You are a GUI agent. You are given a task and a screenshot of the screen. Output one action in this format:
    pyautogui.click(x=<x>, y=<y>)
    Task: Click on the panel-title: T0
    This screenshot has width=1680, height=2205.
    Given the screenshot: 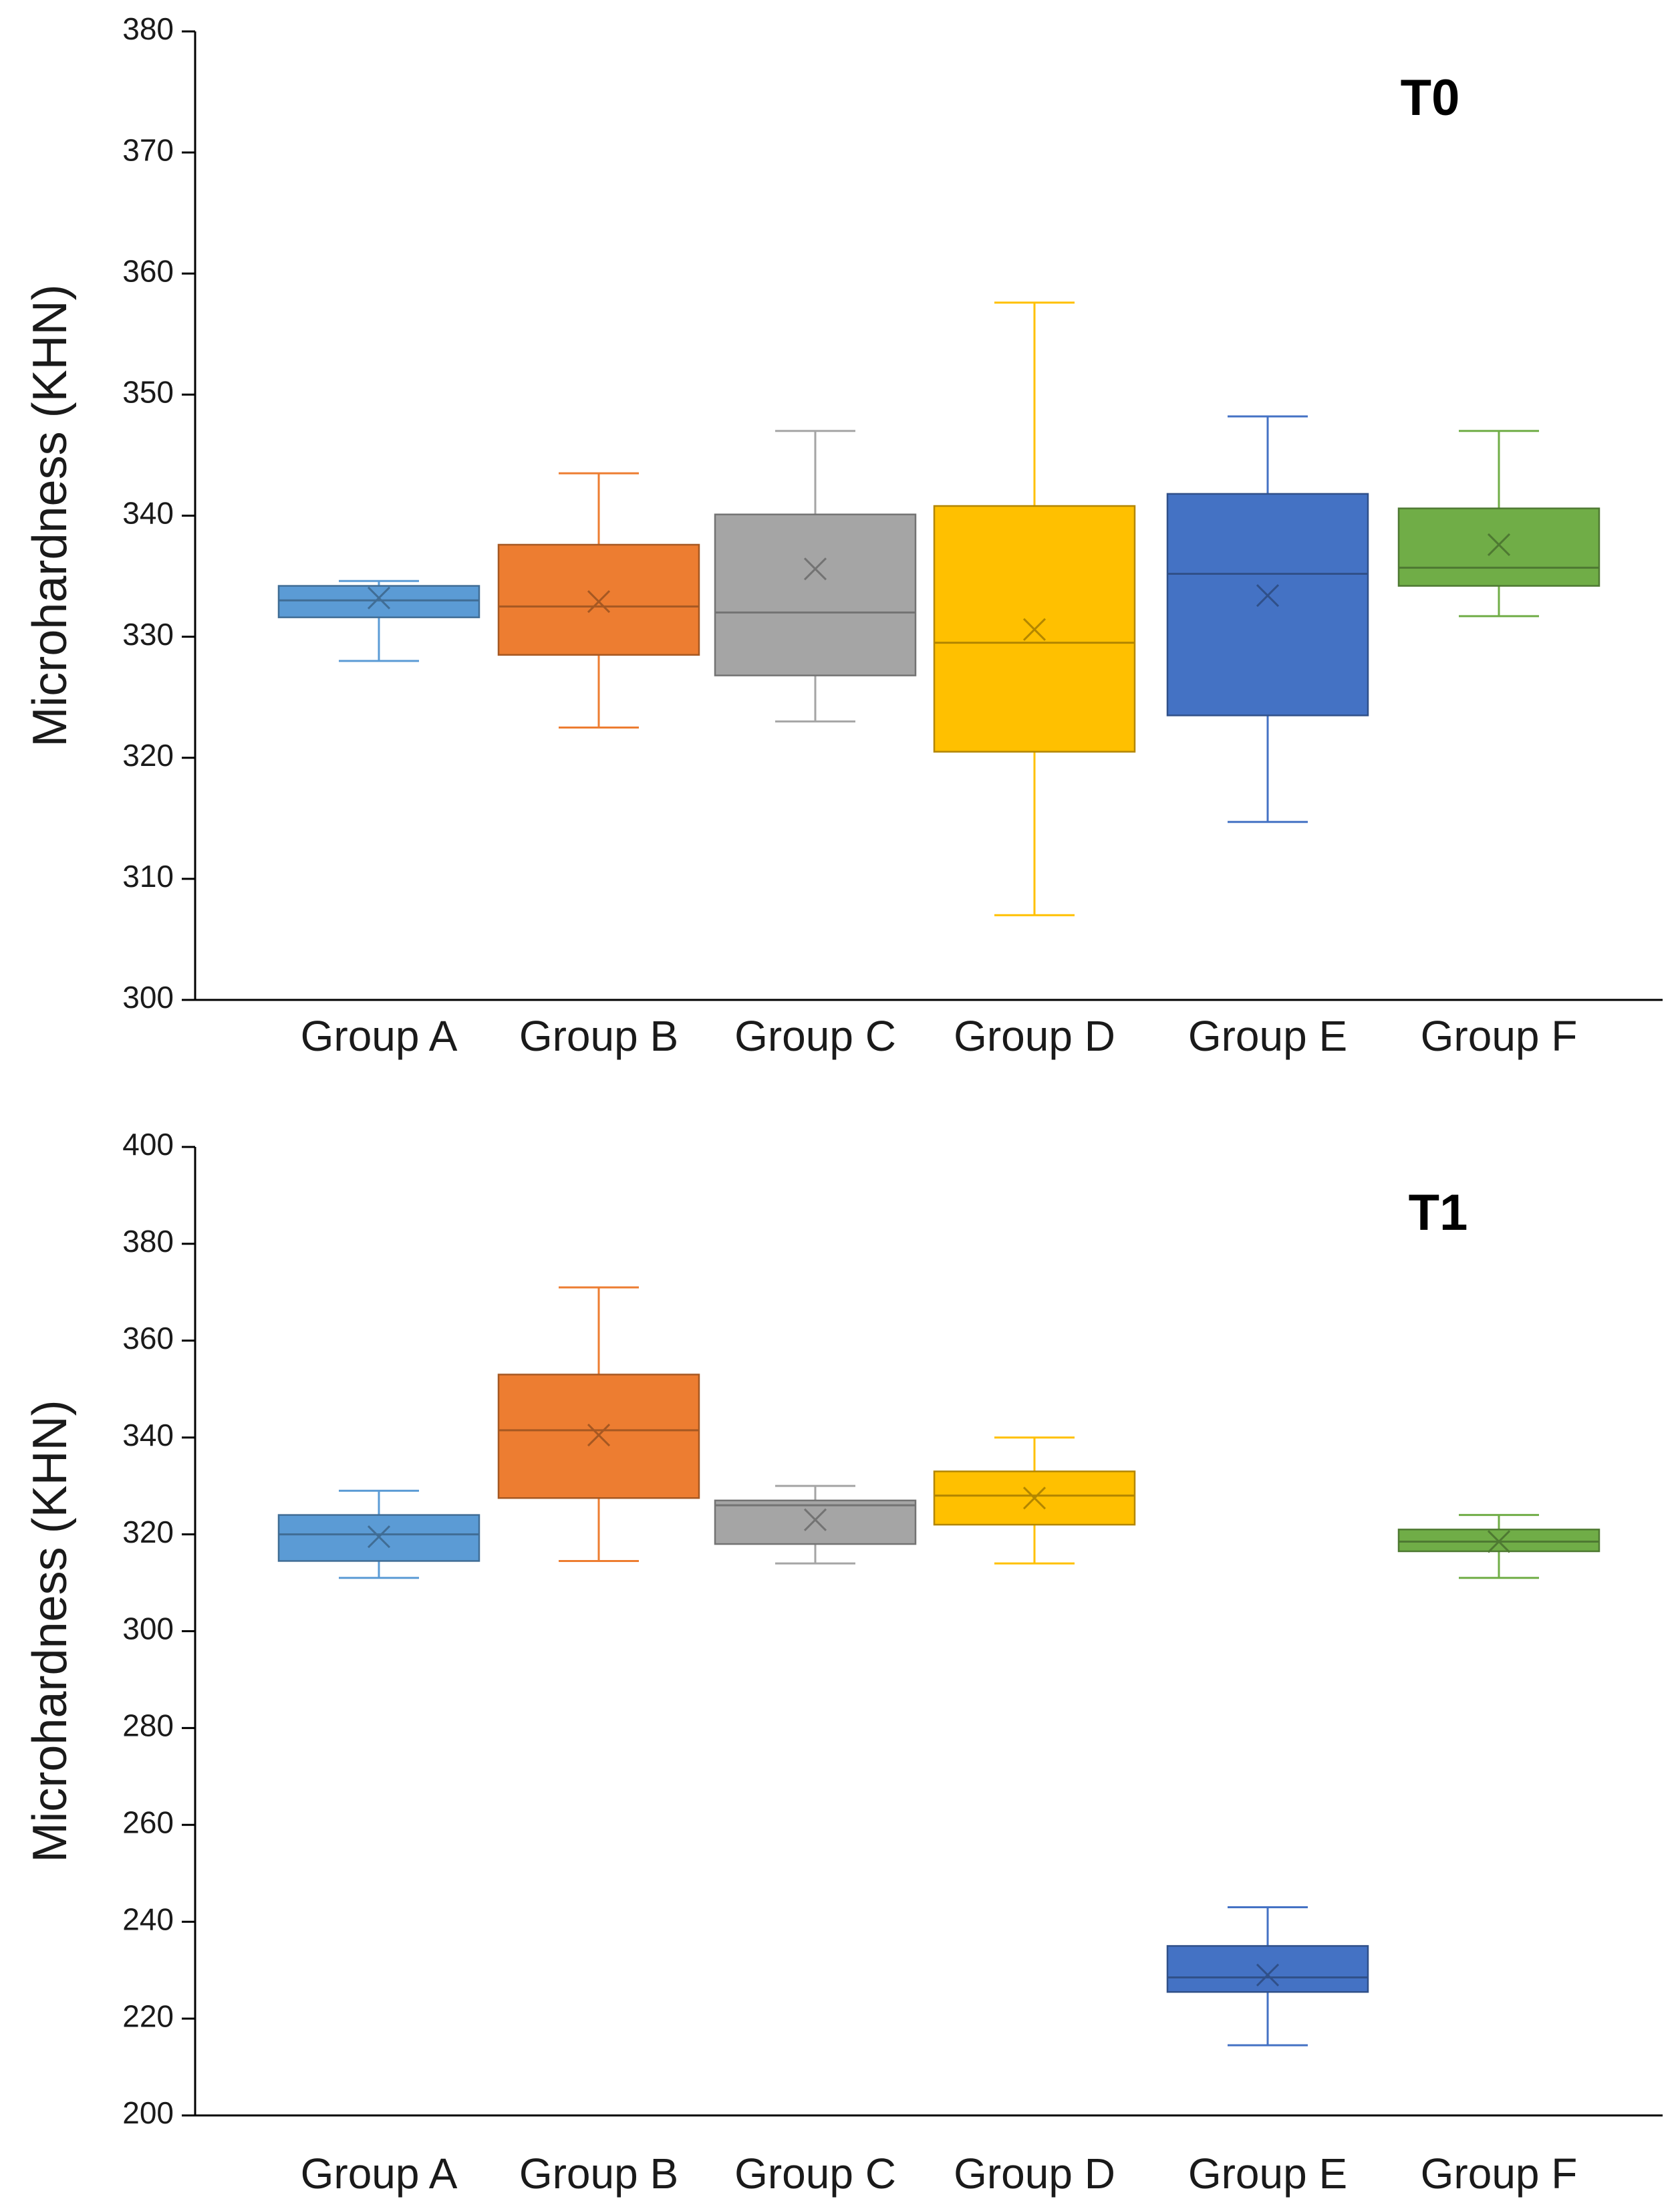 What is the action you would take?
    pyautogui.click(x=1431, y=98)
    